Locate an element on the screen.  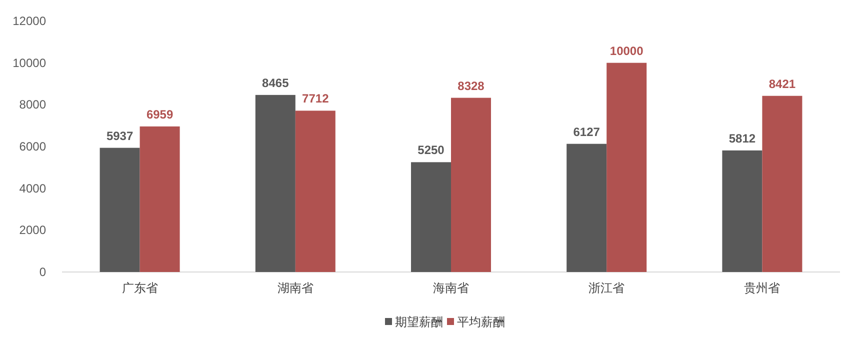
data-label: 5250 is located at coordinates (431, 150).